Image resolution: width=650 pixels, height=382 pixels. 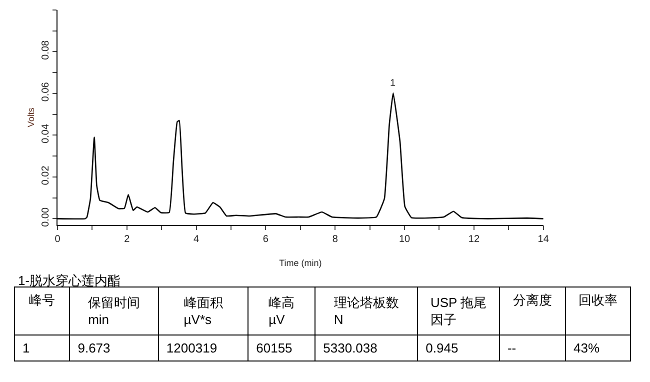 I want to click on text: 因子, so click(x=443, y=319).